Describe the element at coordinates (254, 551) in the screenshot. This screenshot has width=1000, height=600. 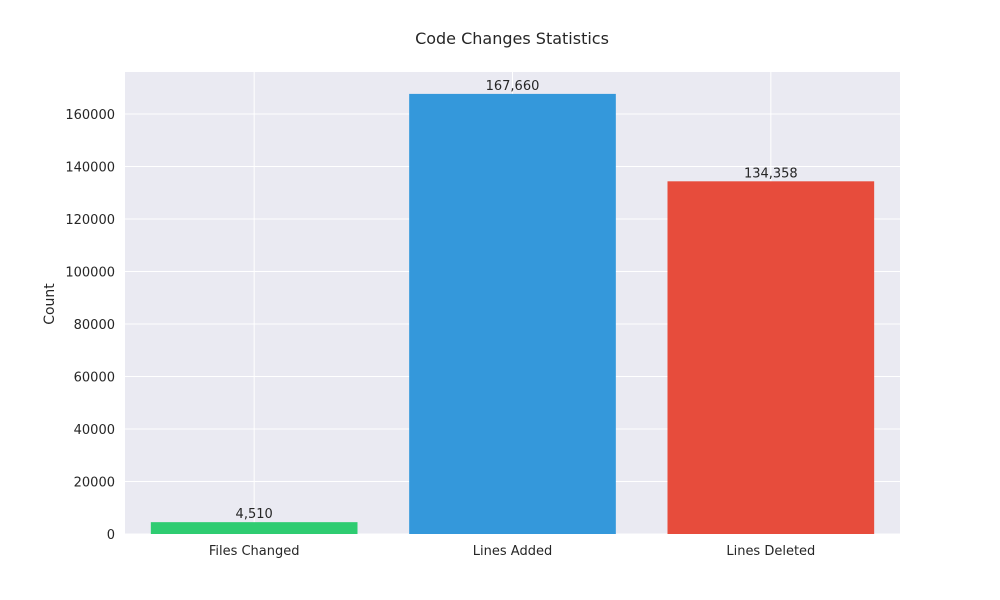
I see `x-tick-label: Files Changed` at that location.